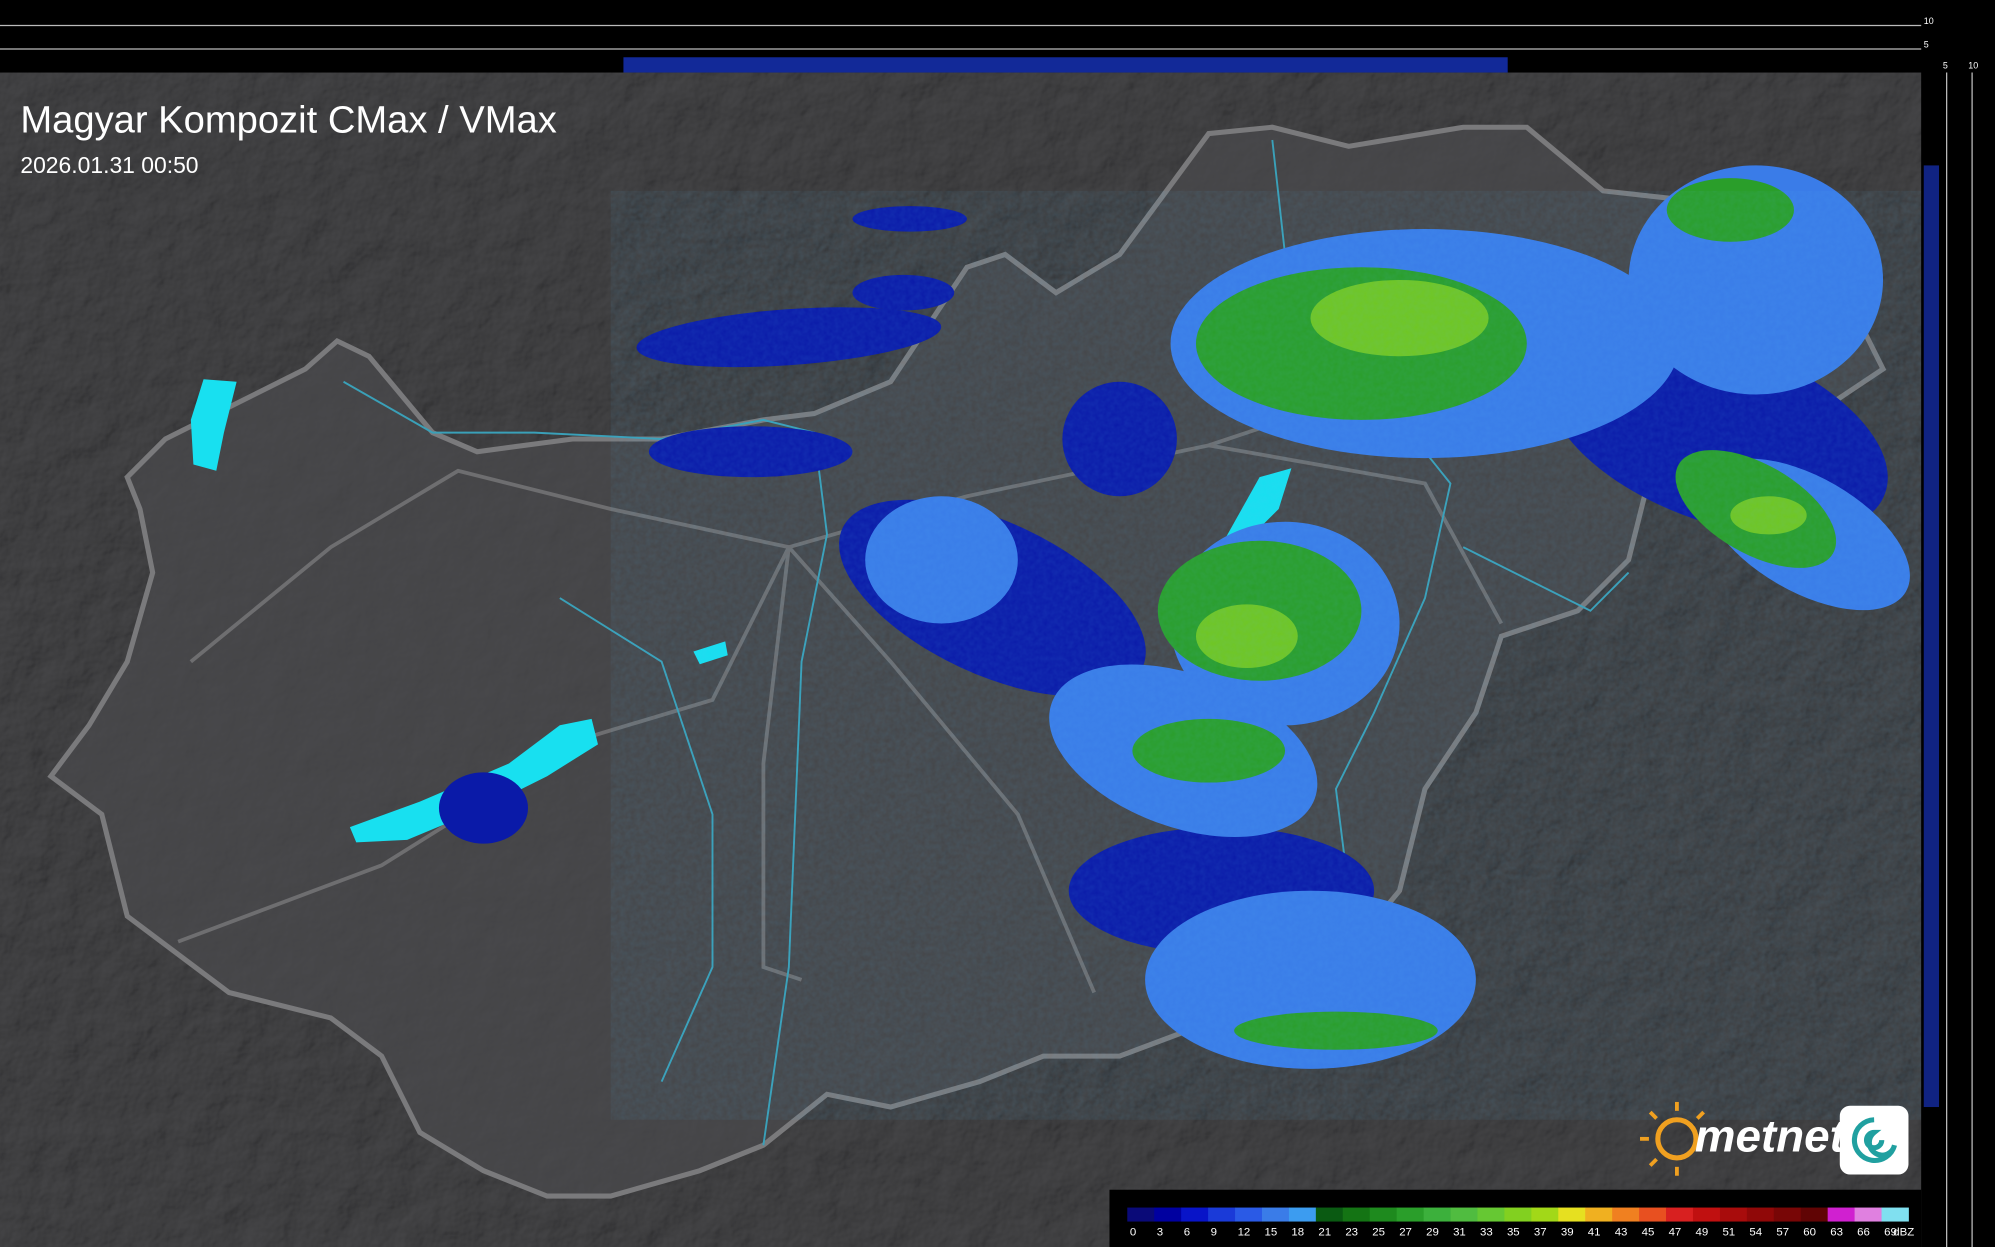 The image size is (1995, 1247). Describe the element at coordinates (1782, 1233) in the screenshot. I see `legend-label: 57` at that location.